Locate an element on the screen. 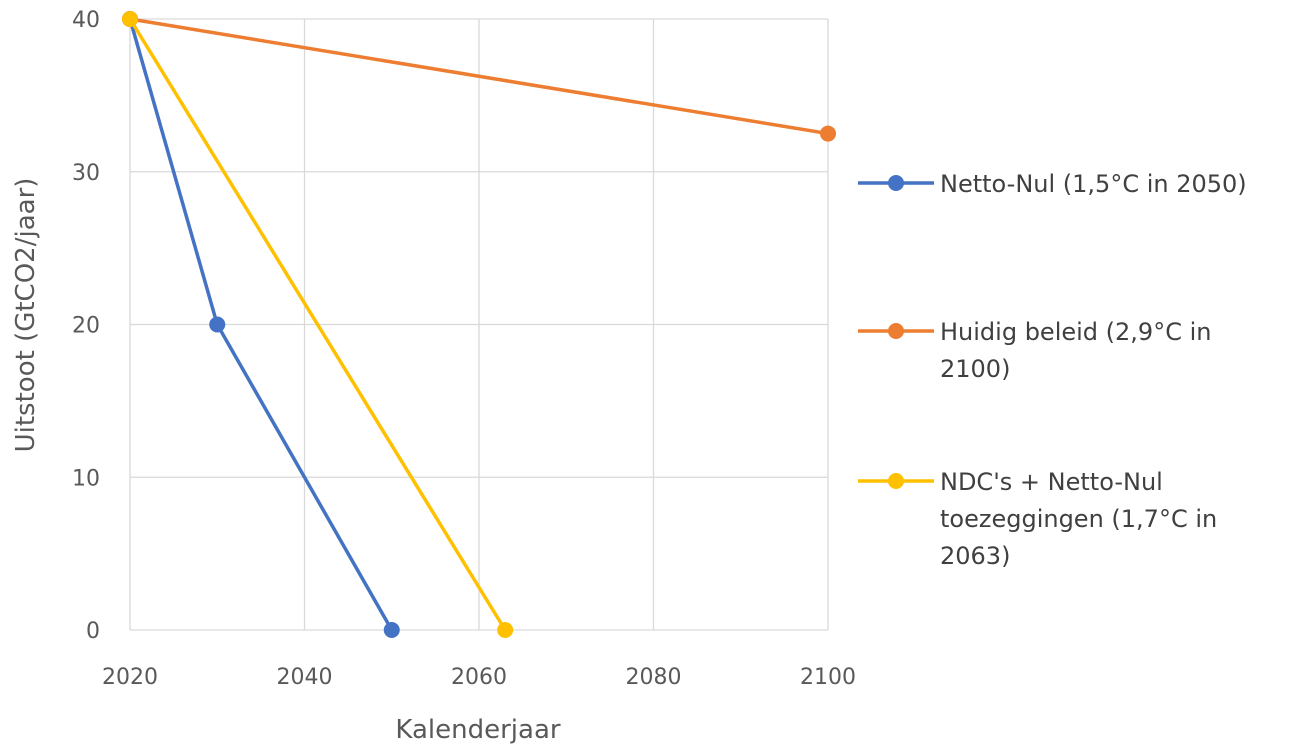 This screenshot has width=1309, height=749. legend-item-netto-nul: Netto-Nul (1,5°C in 2050) is located at coordinates (1052, 184).